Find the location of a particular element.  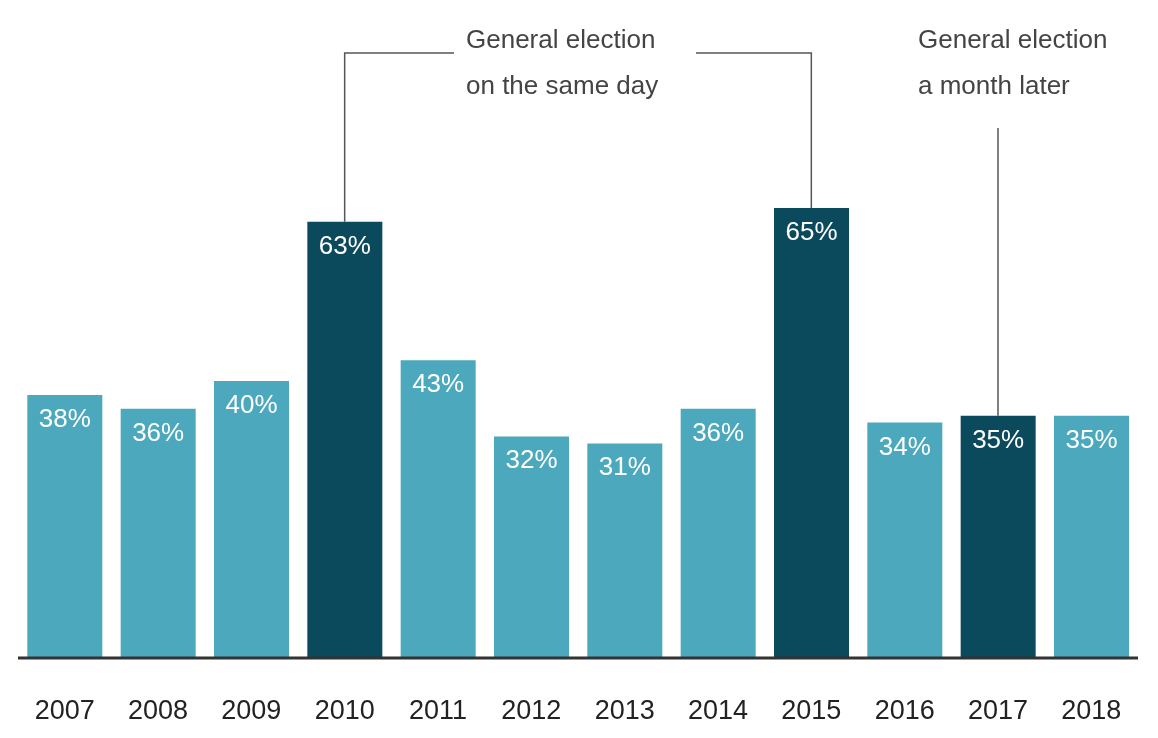

x-tick-label: 2008 is located at coordinates (158, 710).